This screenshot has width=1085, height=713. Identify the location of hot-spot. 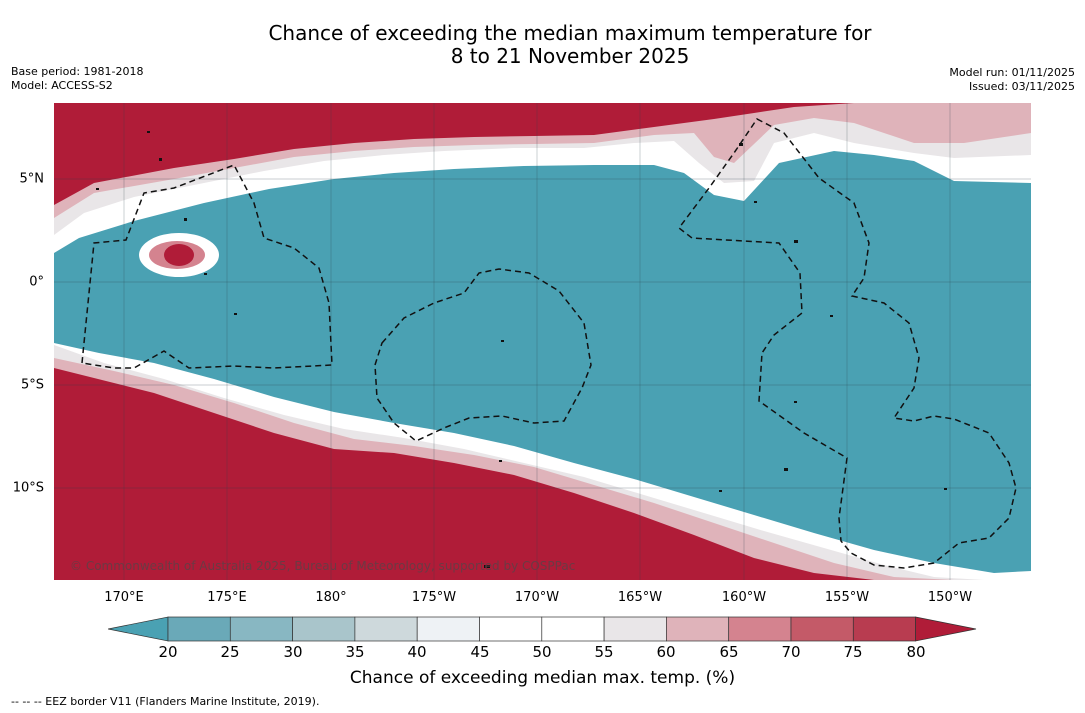
(179, 255).